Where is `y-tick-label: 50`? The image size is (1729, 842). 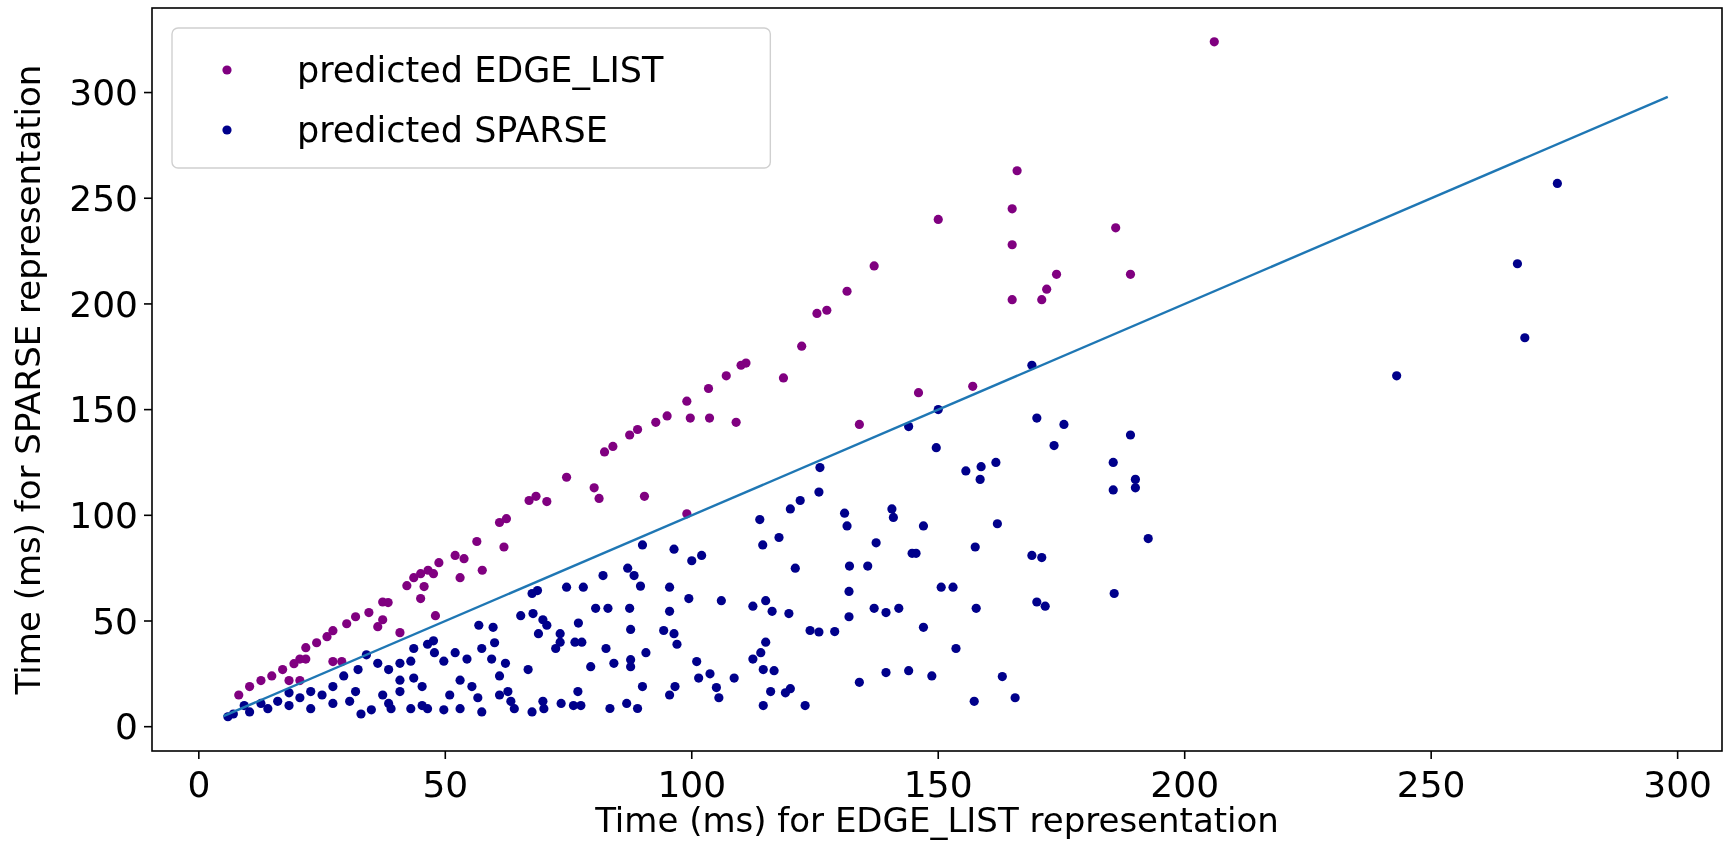 y-tick-label: 50 is located at coordinates (115, 621).